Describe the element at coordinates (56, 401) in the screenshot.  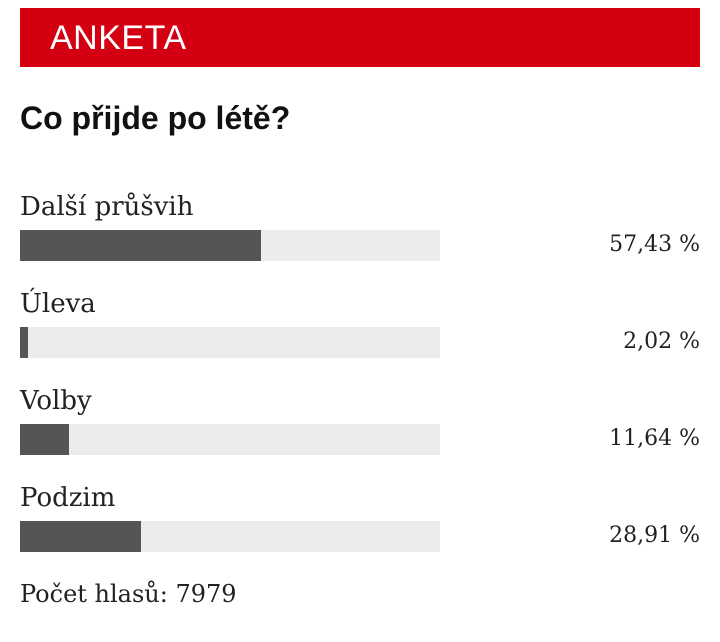
I see `option-label: Volby` at that location.